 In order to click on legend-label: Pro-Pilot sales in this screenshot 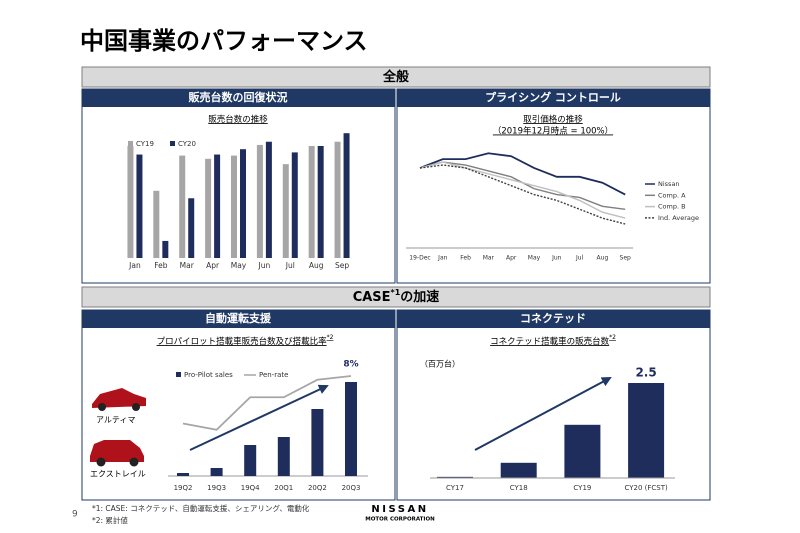, I will do `click(208, 375)`.